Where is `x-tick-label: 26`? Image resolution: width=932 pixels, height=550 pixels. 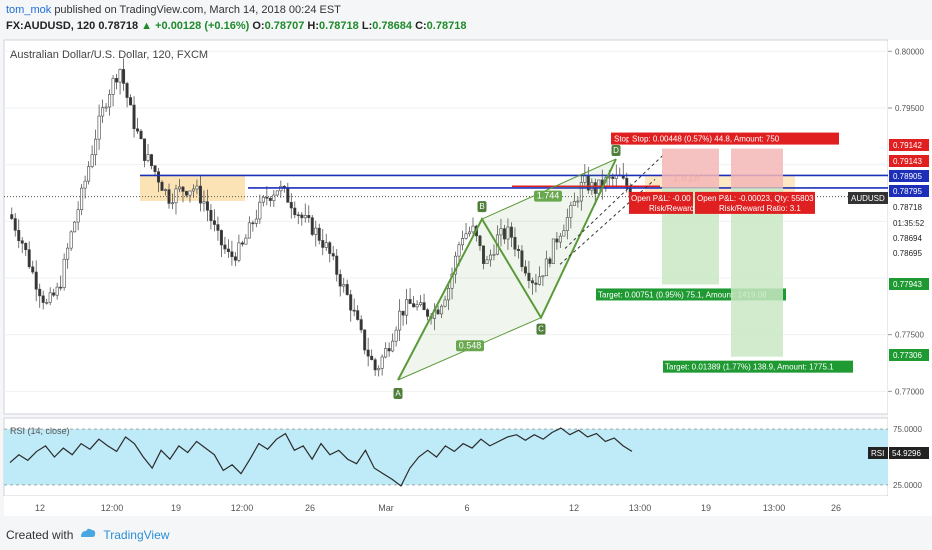
x-tick-label: 26 is located at coordinates (836, 508).